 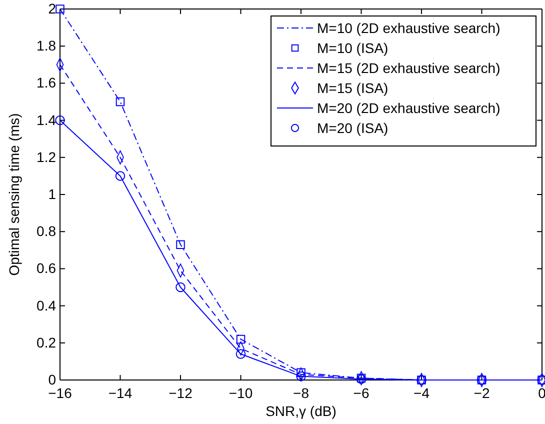 I want to click on x-tick-label: −4, so click(x=422, y=392).